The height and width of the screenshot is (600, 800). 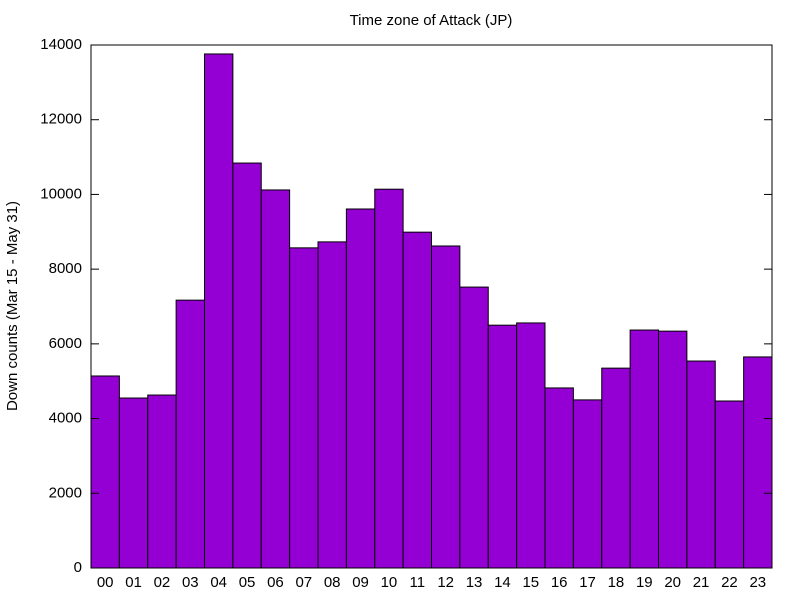 What do you see at coordinates (65, 492) in the screenshot?
I see `y-tick-label: 2000` at bounding box center [65, 492].